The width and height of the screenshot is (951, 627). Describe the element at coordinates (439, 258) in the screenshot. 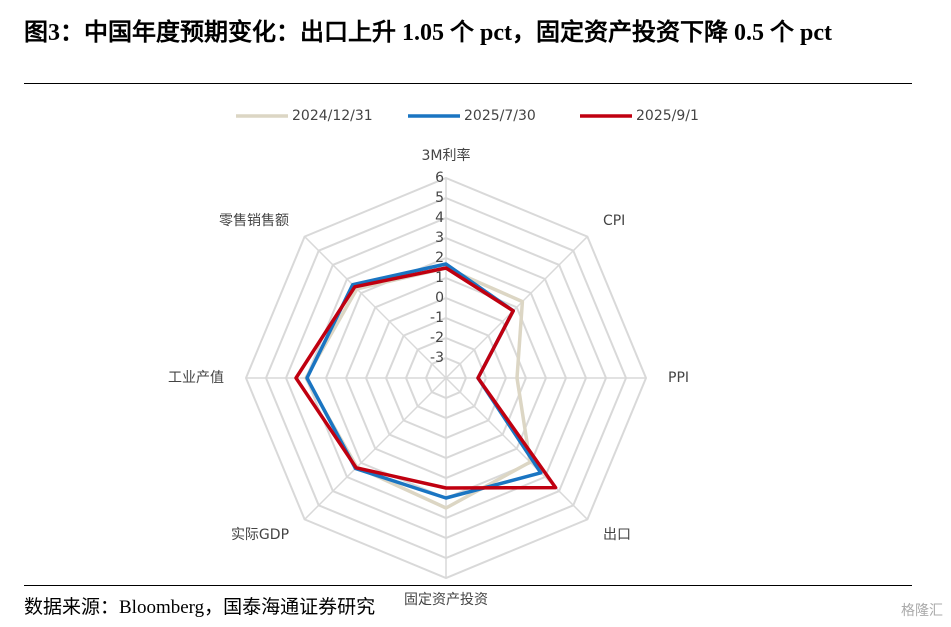

I see `r-tick-label: 2` at that location.